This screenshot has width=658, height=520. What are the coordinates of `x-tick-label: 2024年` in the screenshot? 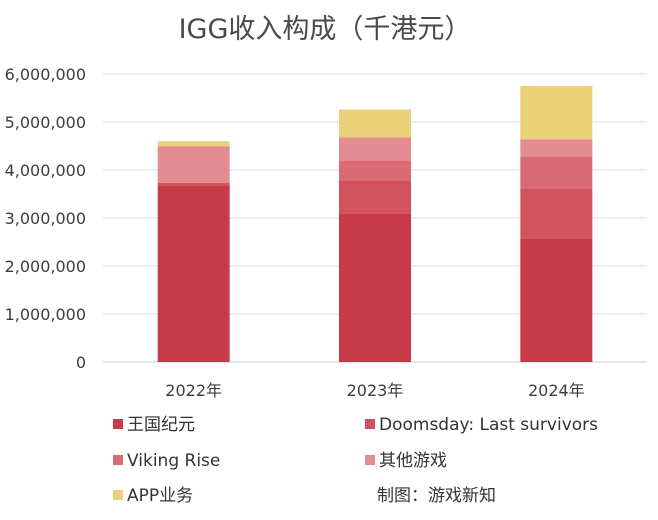 It's located at (556, 390).